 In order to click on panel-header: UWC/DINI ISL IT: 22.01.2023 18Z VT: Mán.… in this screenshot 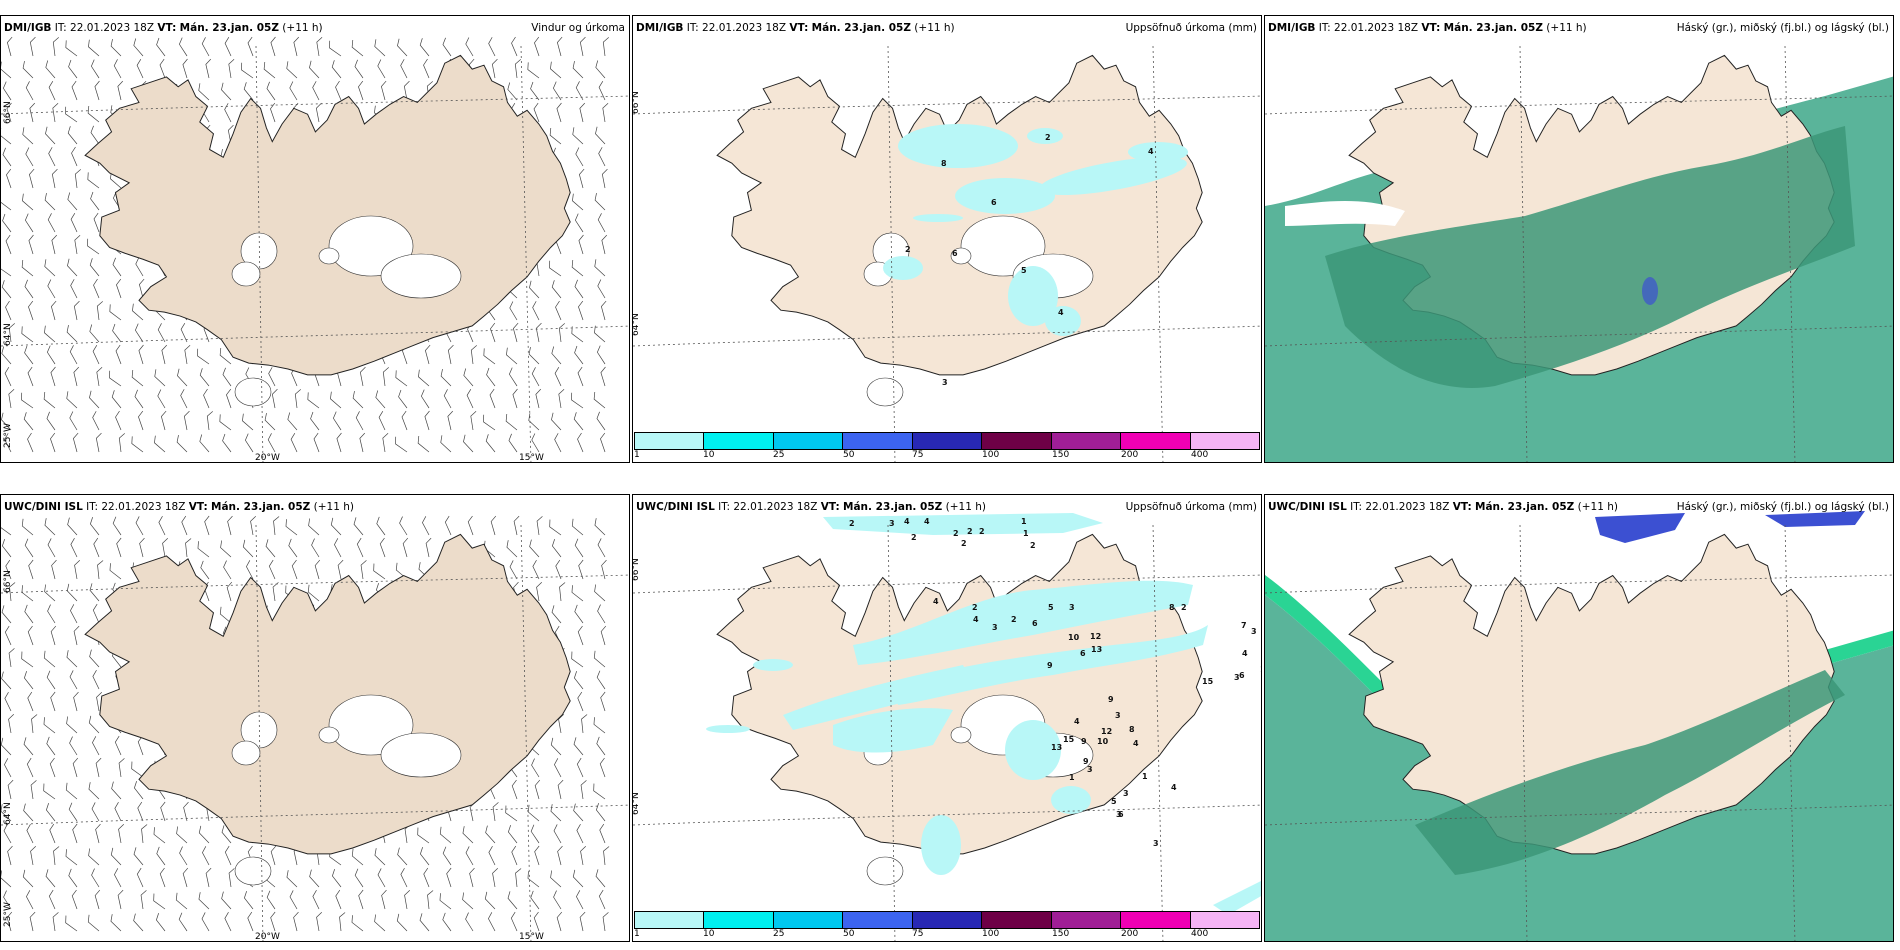, I will do `click(947, 507)`.